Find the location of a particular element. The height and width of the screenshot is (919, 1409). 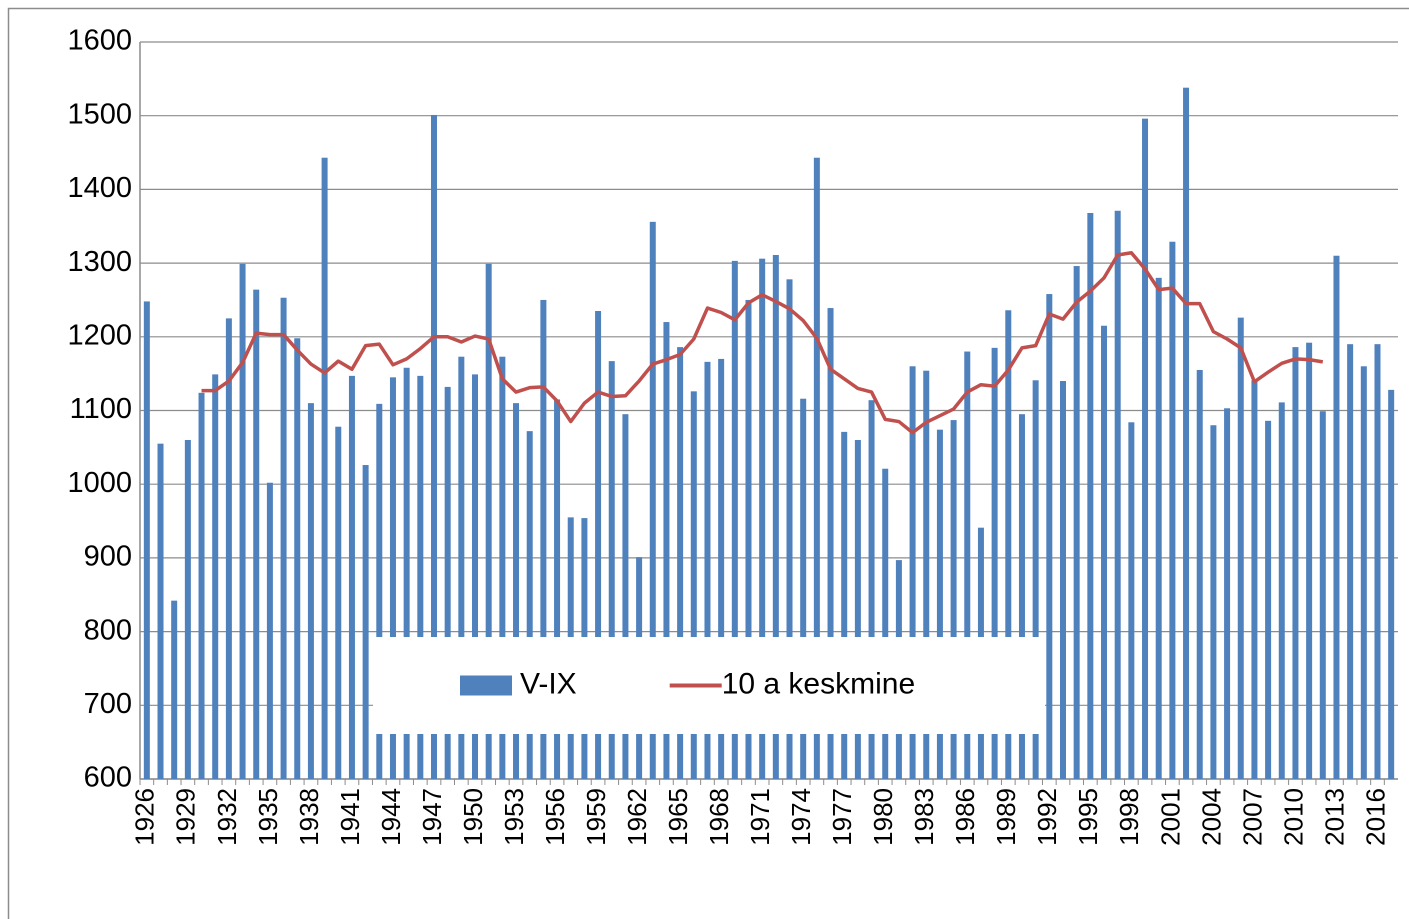

y-tick-label: 1600 is located at coordinates (99, 41).